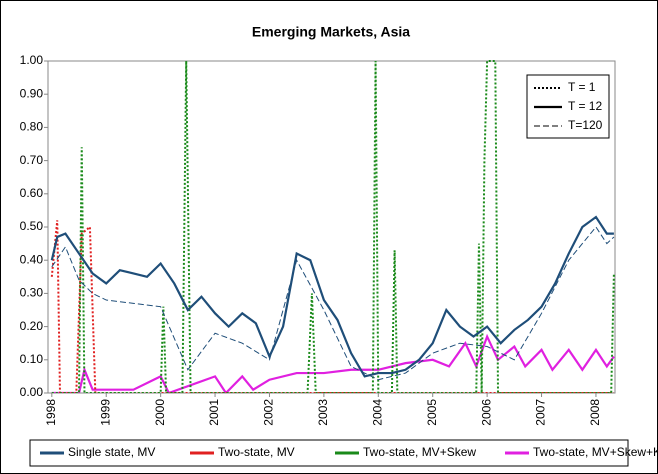 Image resolution: width=658 pixels, height=474 pixels. Describe the element at coordinates (541, 412) in the screenshot. I see `x-tick-label: 2007` at that location.